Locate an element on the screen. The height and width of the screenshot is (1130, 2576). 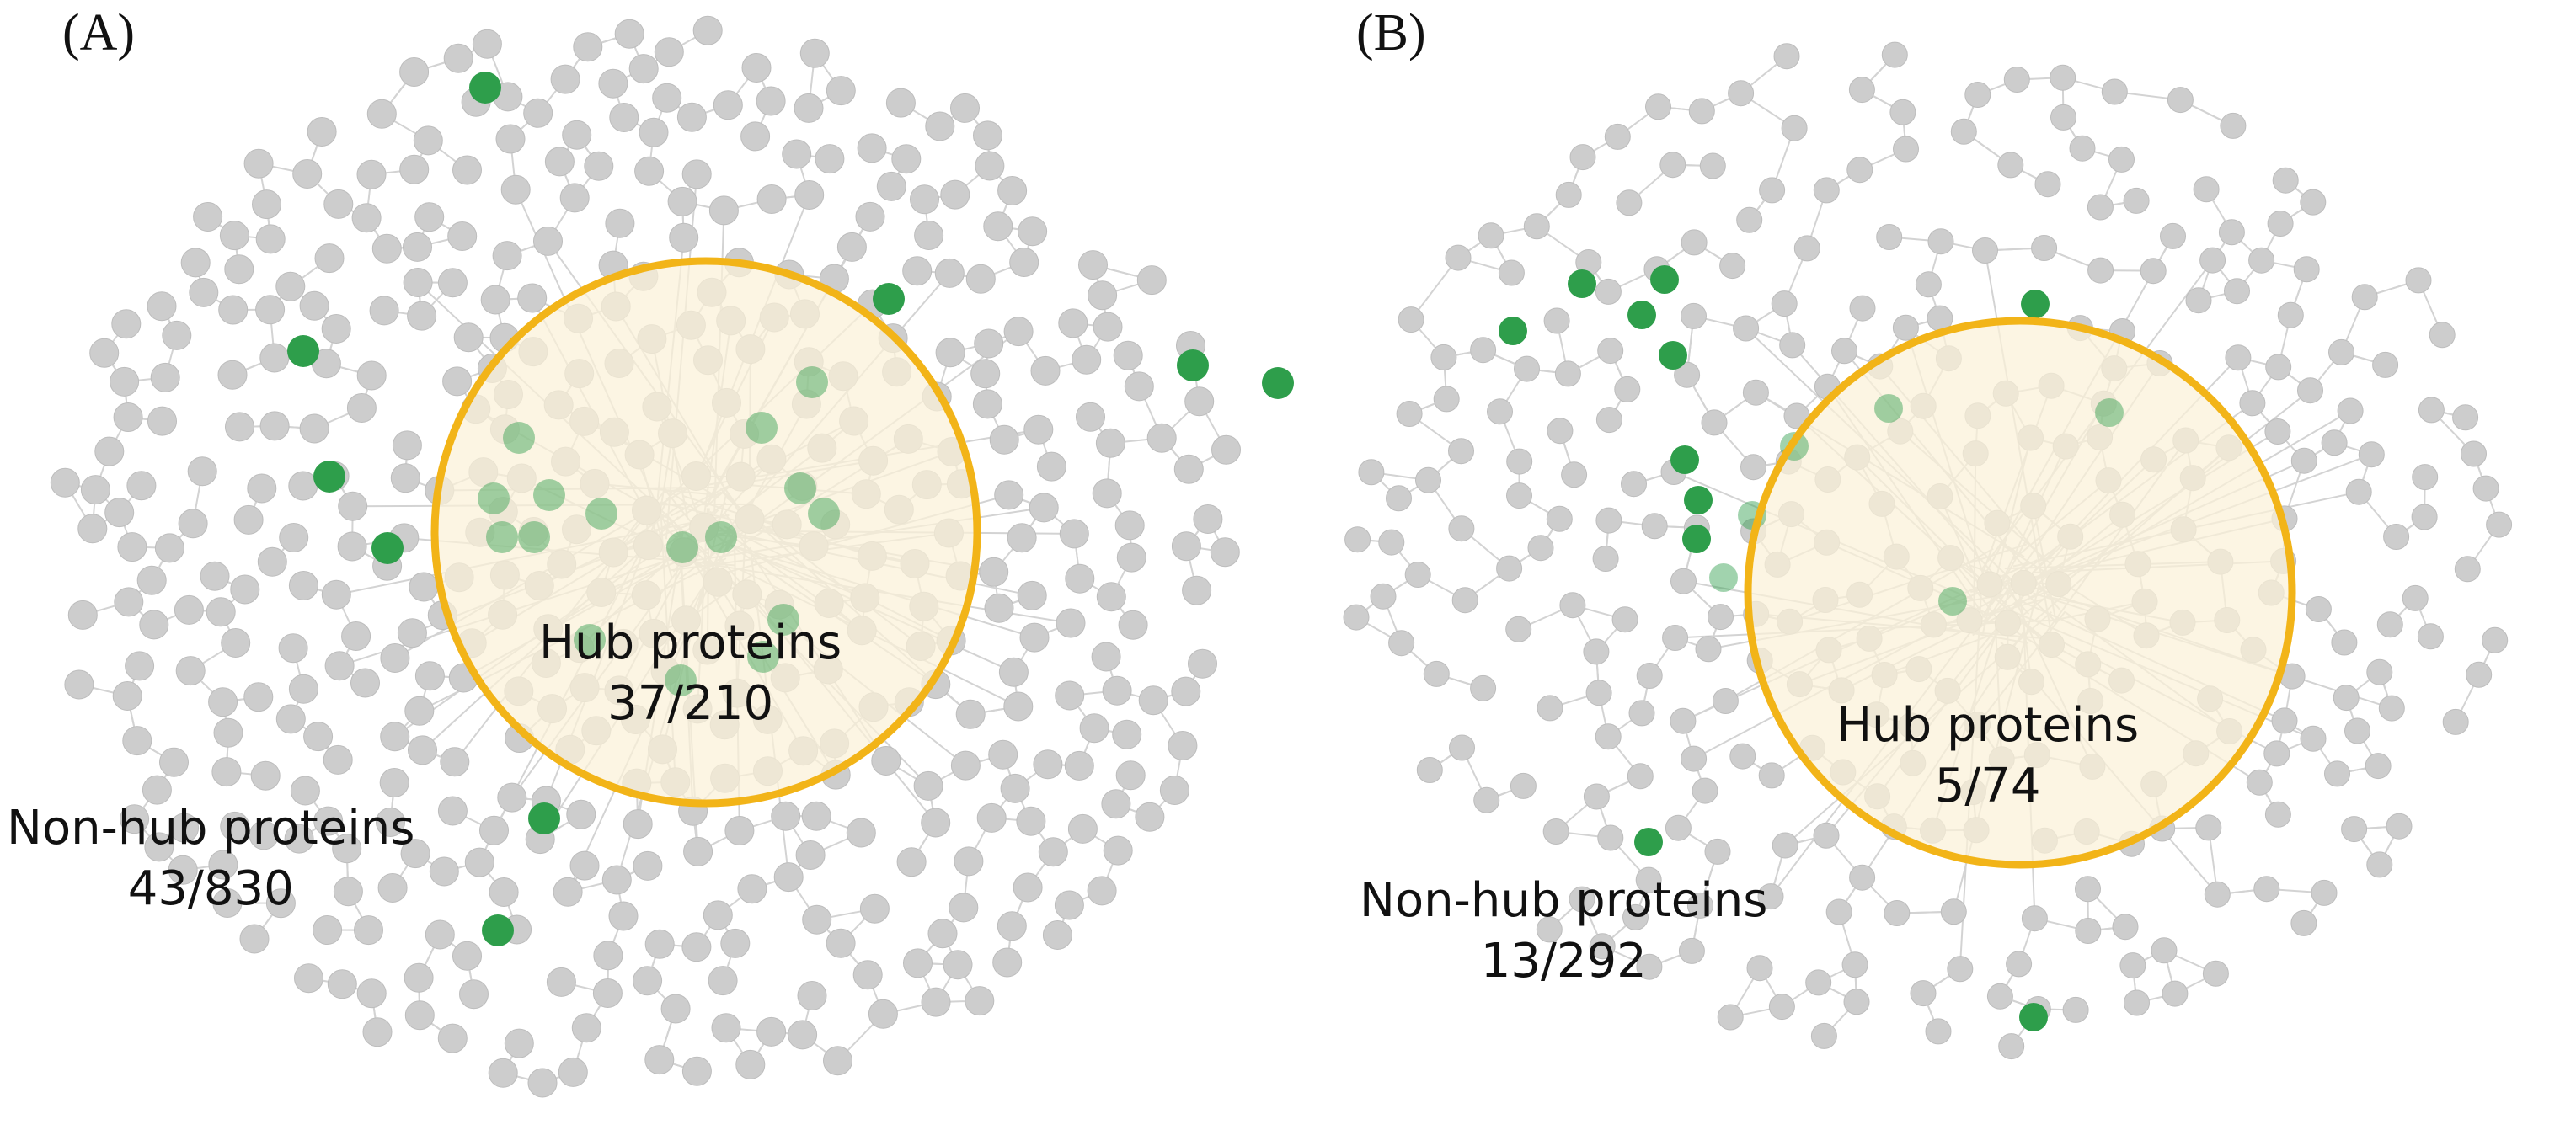
nonhub-caption-count-a: 43/830 is located at coordinates (210, 888).